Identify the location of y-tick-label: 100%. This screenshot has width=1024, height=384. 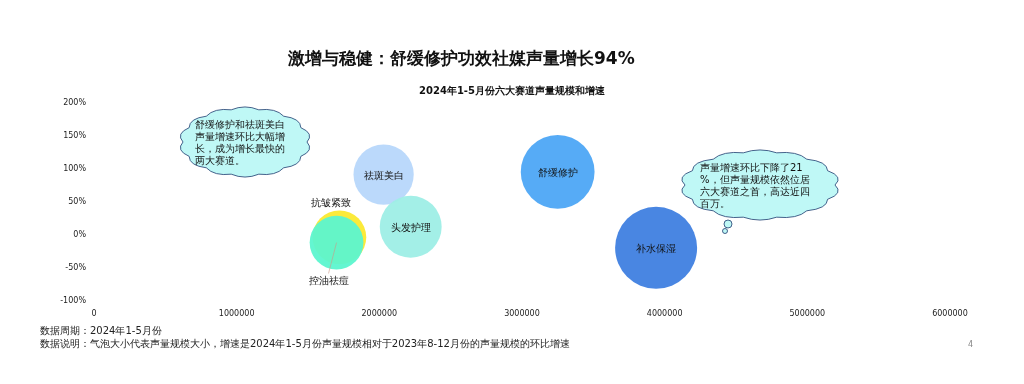
(75, 168).